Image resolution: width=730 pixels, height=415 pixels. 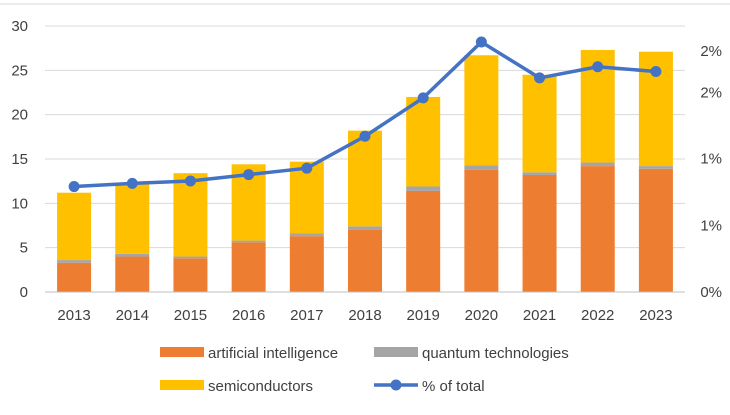 I want to click on x-tick-label: 2015, so click(x=190, y=315).